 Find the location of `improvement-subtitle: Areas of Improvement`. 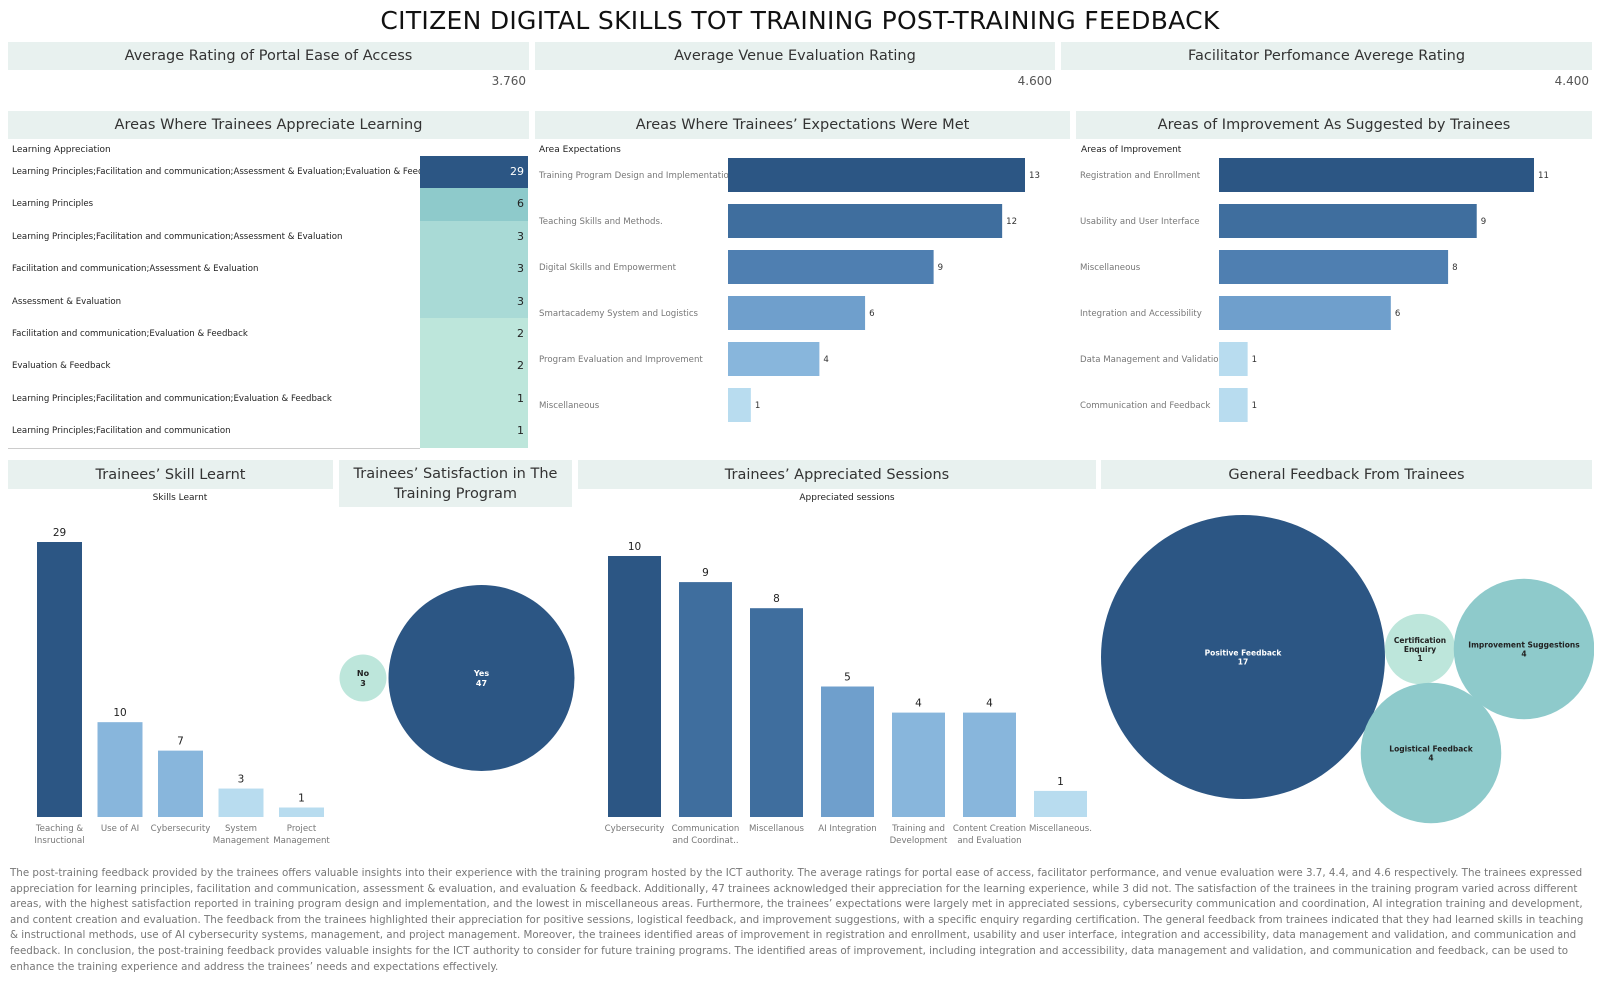

improvement-subtitle: Areas of Improvement is located at coordinates (1131, 150).